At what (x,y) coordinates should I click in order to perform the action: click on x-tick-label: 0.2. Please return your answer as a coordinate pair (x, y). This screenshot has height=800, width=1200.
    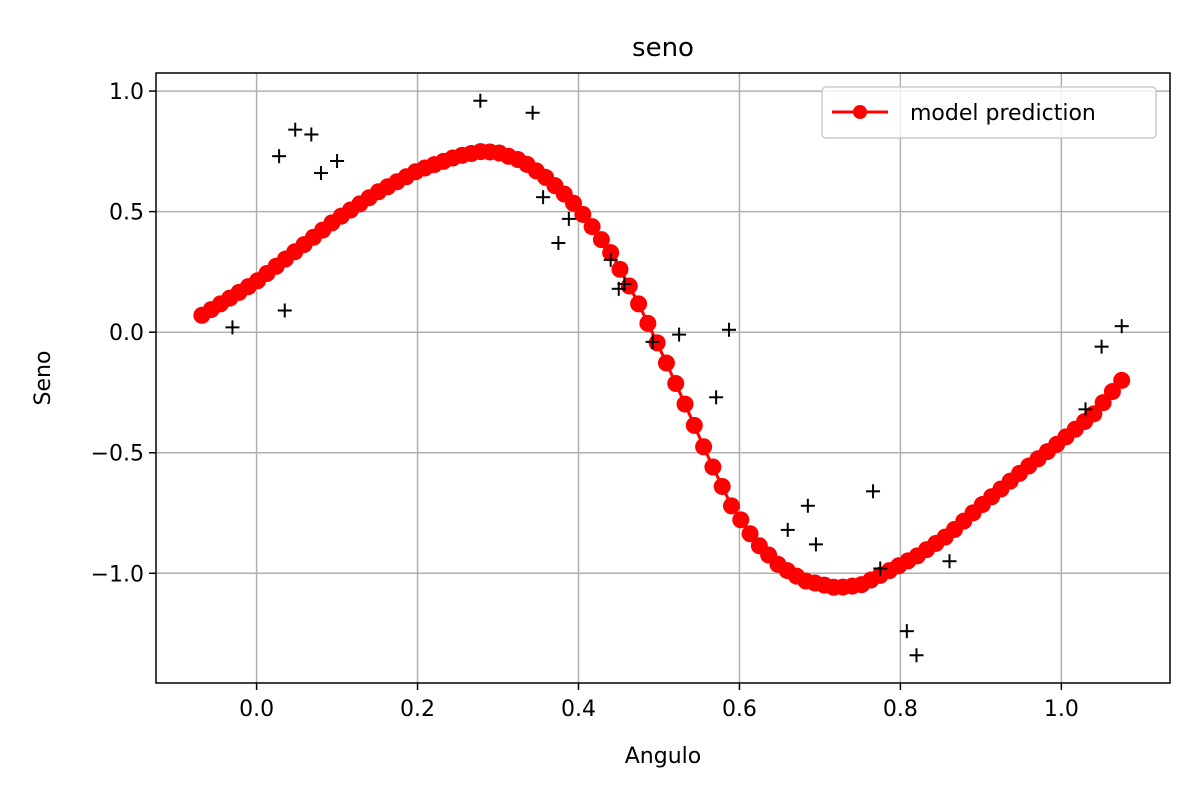
    Looking at the image, I should click on (417, 709).